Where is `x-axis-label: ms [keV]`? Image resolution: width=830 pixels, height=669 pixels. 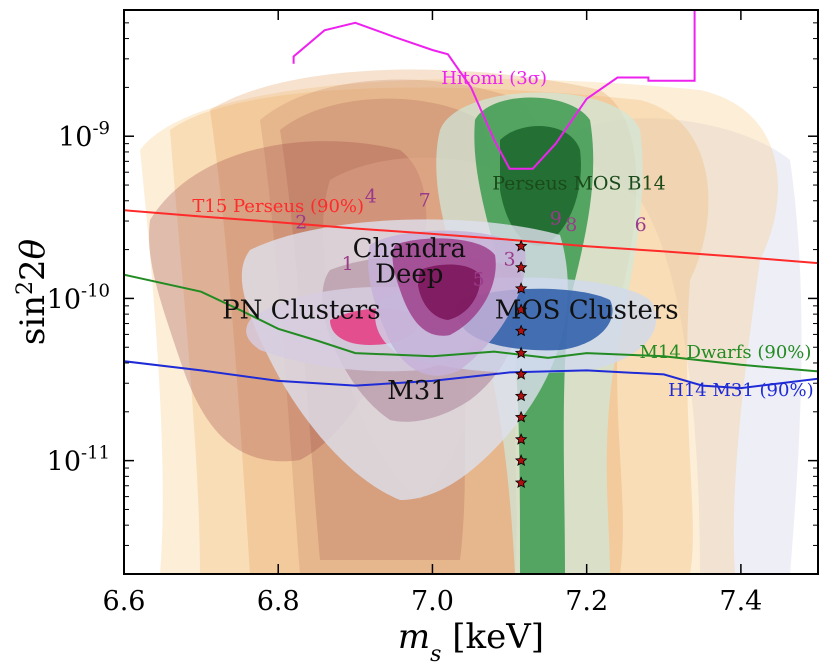
x-axis-label: ms [keV] is located at coordinates (471, 642).